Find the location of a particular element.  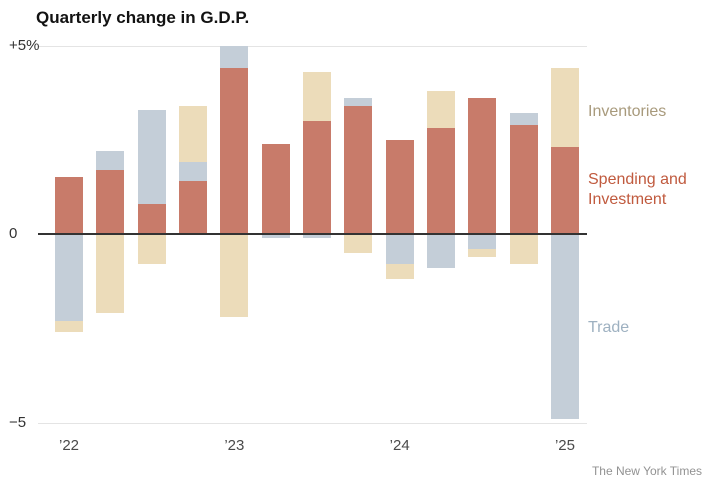

y-axis-label: +5% is located at coordinates (24, 45).